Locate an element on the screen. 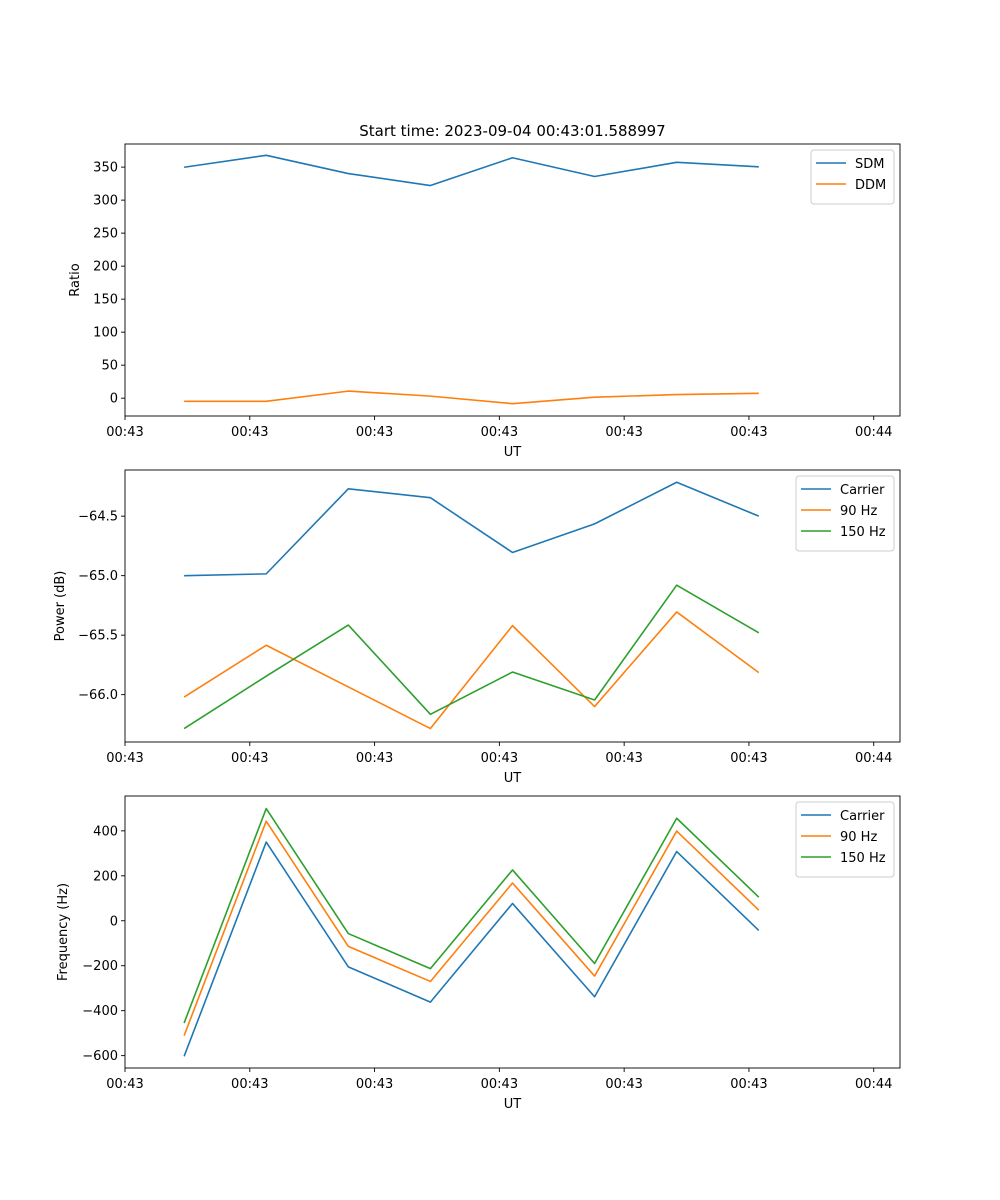  power-legend-box is located at coordinates (845, 513).